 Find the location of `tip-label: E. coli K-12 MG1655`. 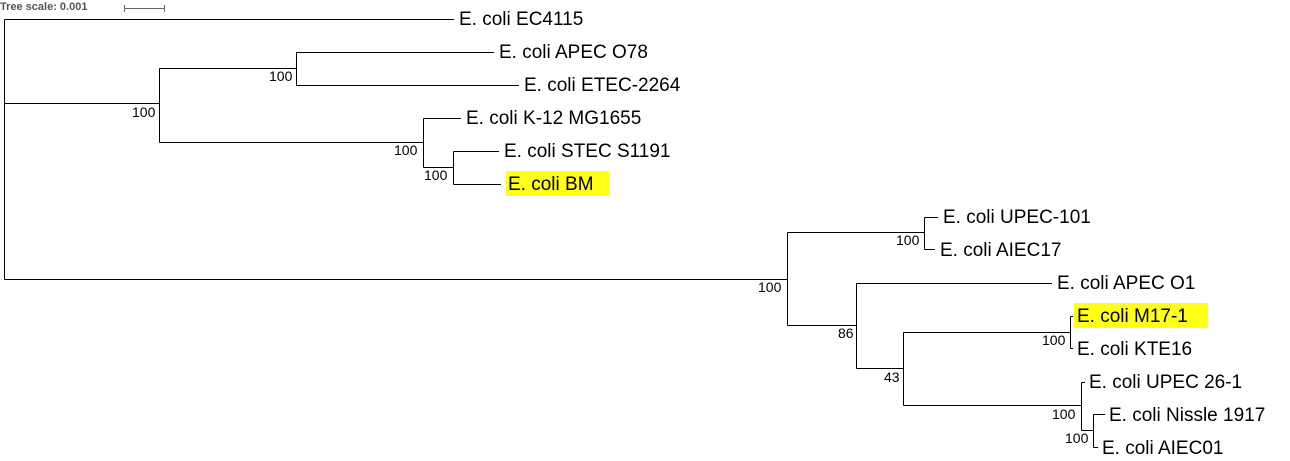

tip-label: E. coli K-12 MG1655 is located at coordinates (553, 118).